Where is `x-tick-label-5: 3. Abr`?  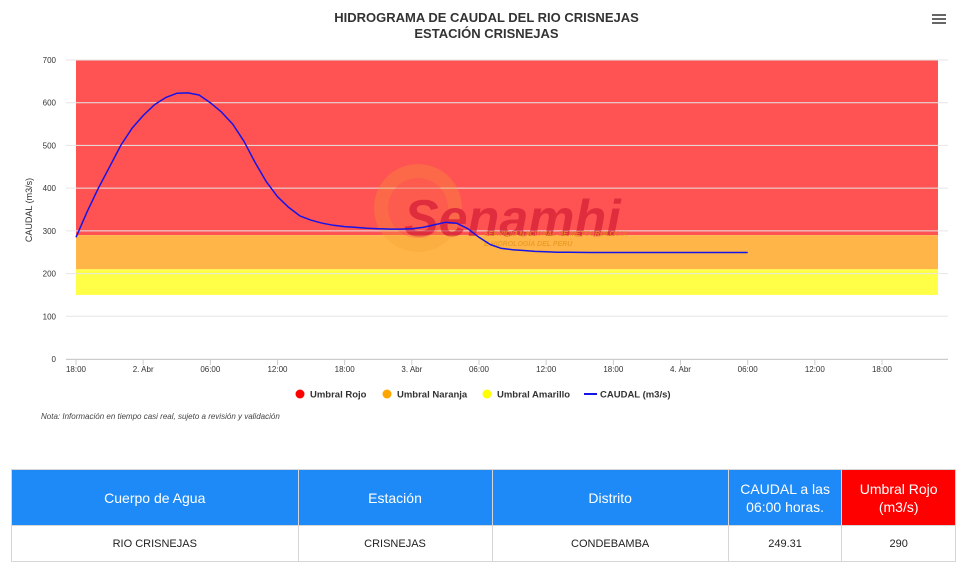
x-tick-label-5: 3. Abr is located at coordinates (411, 369).